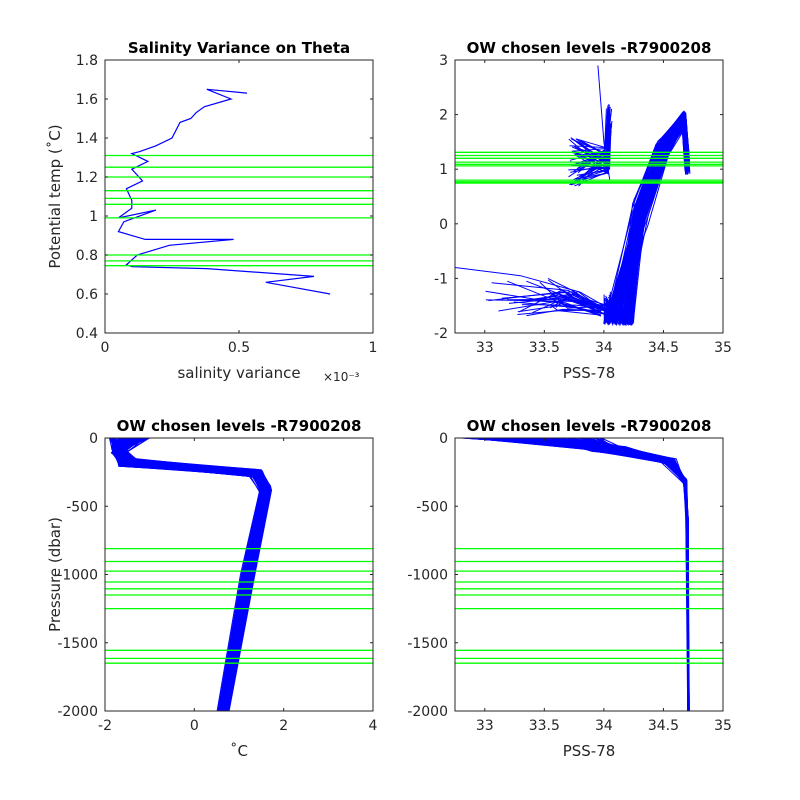 This screenshot has height=800, width=800. I want to click on x-tick-label: 0.5, so click(239, 348).